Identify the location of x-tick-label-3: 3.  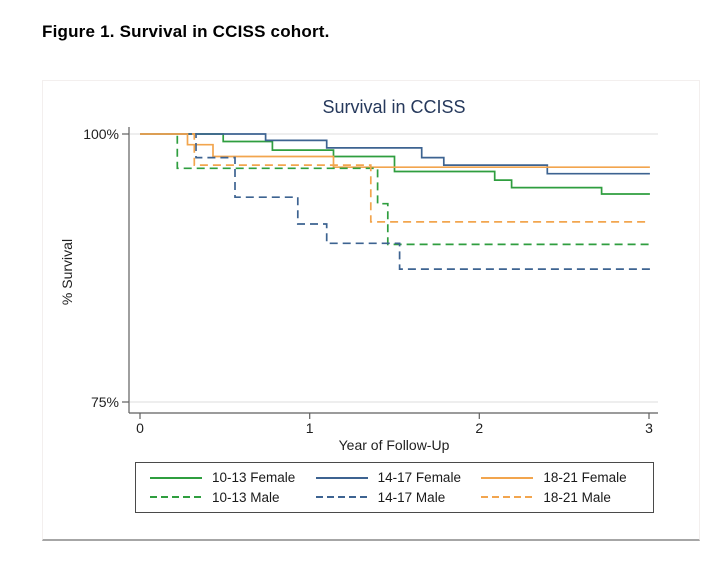
(649, 428).